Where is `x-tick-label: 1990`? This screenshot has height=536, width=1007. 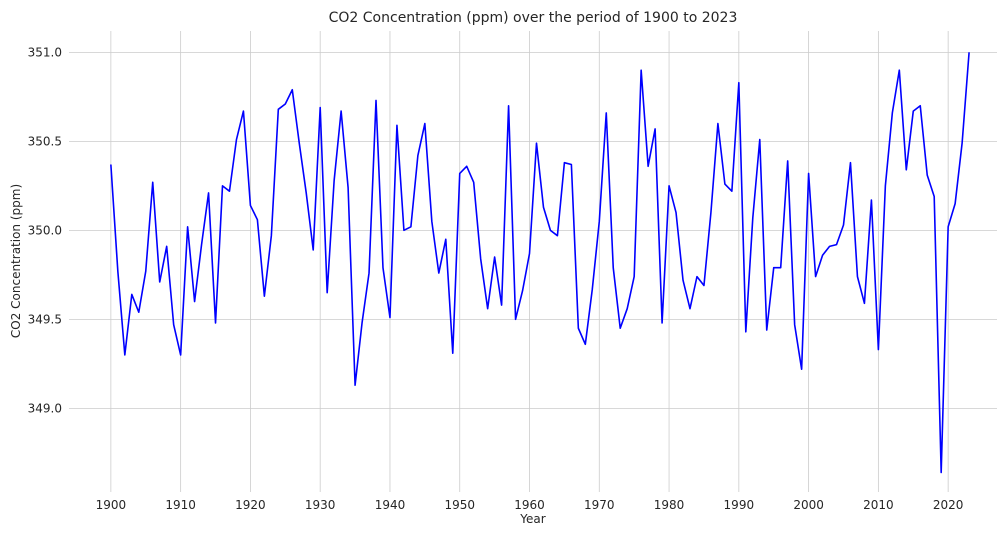
x-tick-label: 1990 is located at coordinates (739, 505).